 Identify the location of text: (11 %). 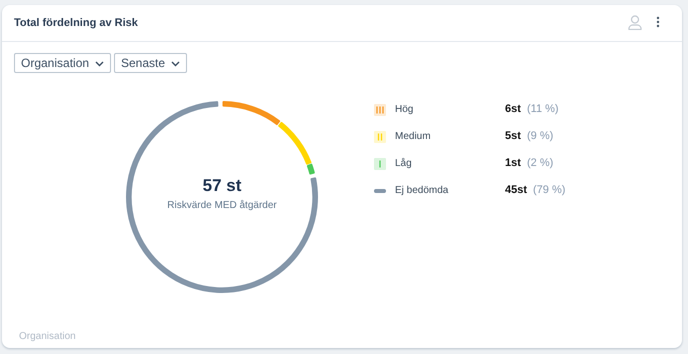
(543, 109).